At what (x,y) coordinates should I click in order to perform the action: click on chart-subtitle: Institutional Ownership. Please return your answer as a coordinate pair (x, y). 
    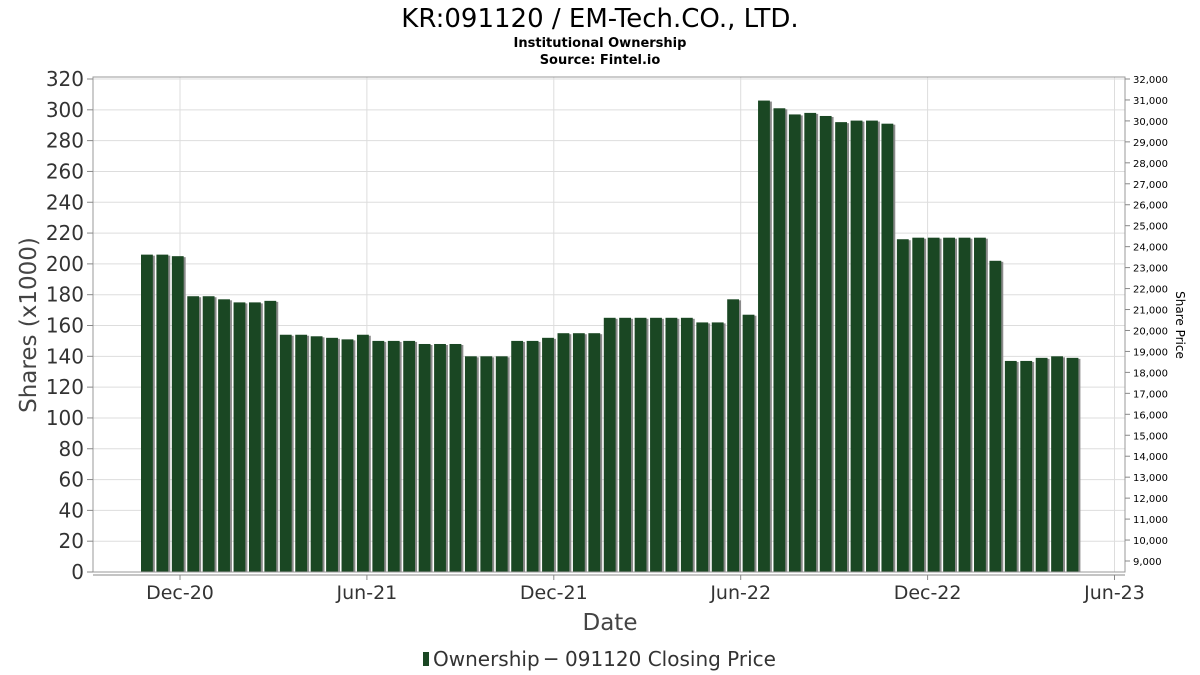
    Looking at the image, I should click on (600, 43).